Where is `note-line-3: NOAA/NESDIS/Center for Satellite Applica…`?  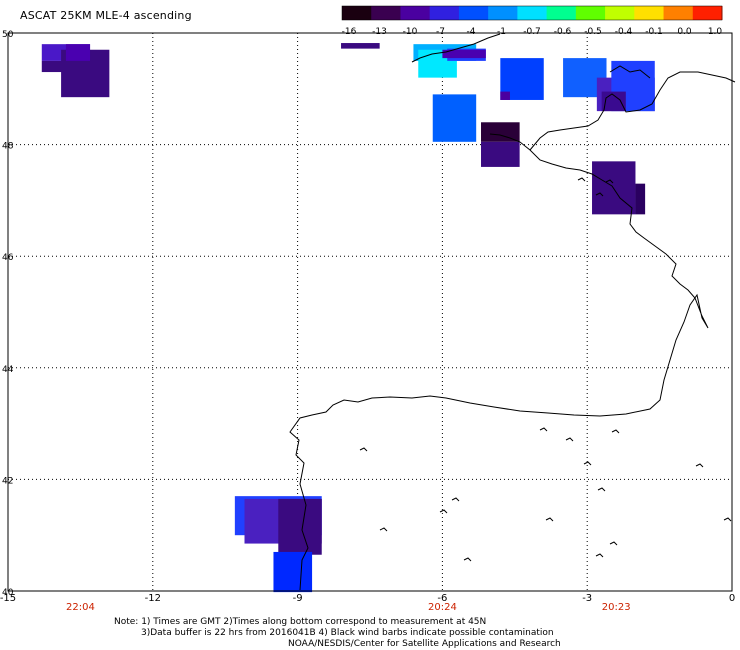 note-line-3: NOAA/NESDIS/Center for Satellite Applica… is located at coordinates (424, 644).